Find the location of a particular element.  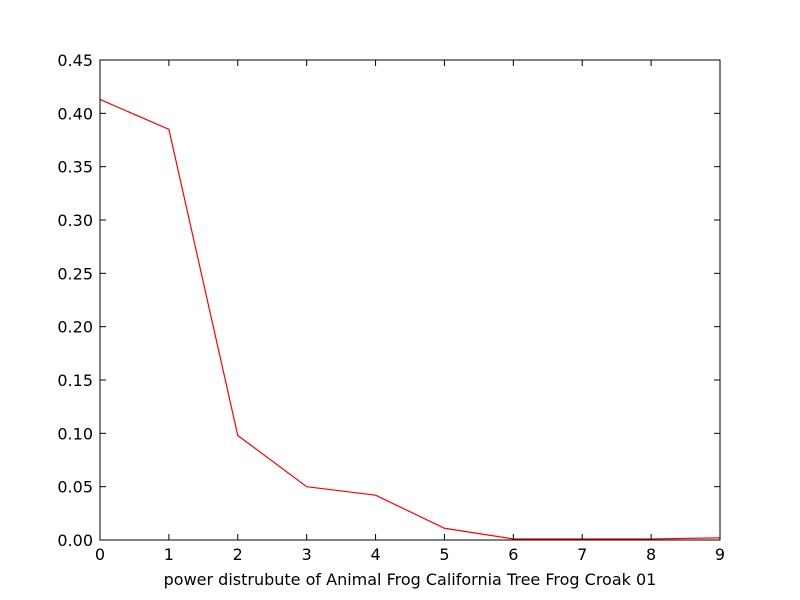

y-tick-label: 0.00 is located at coordinates (75, 540).